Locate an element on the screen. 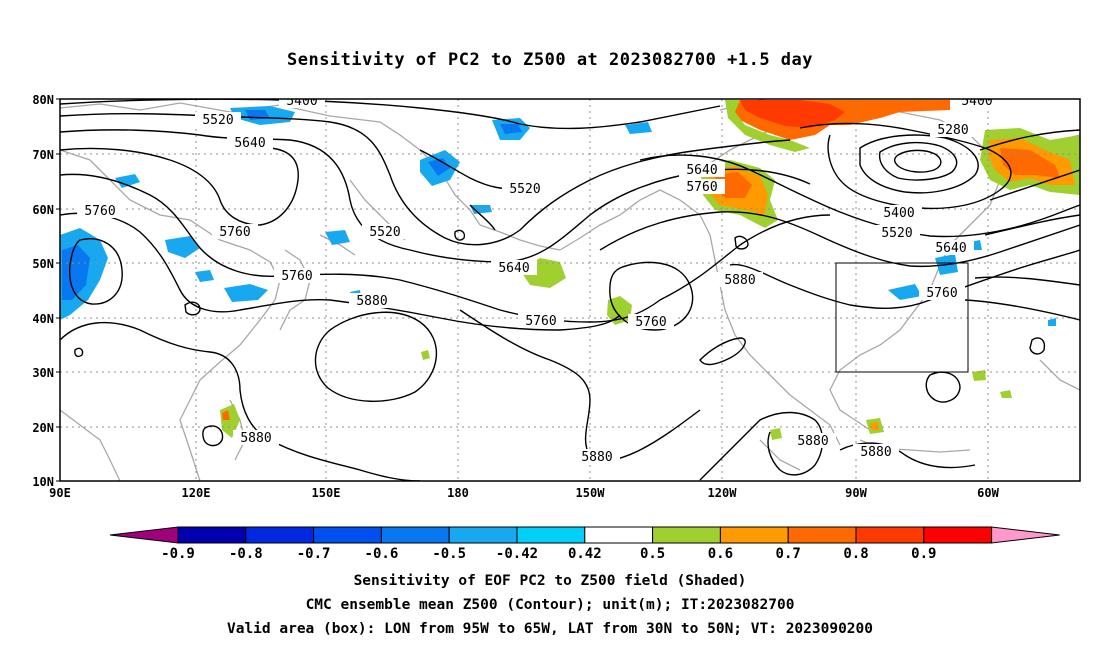  colorbar-tick-label: 0.9 is located at coordinates (923, 554).